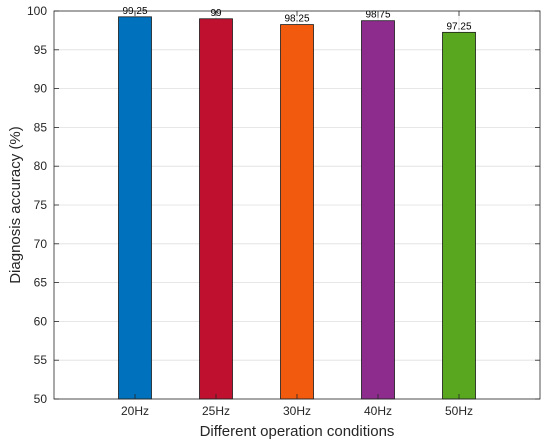 The height and width of the screenshot is (446, 550). I want to click on bar-50Hz, so click(459, 215).